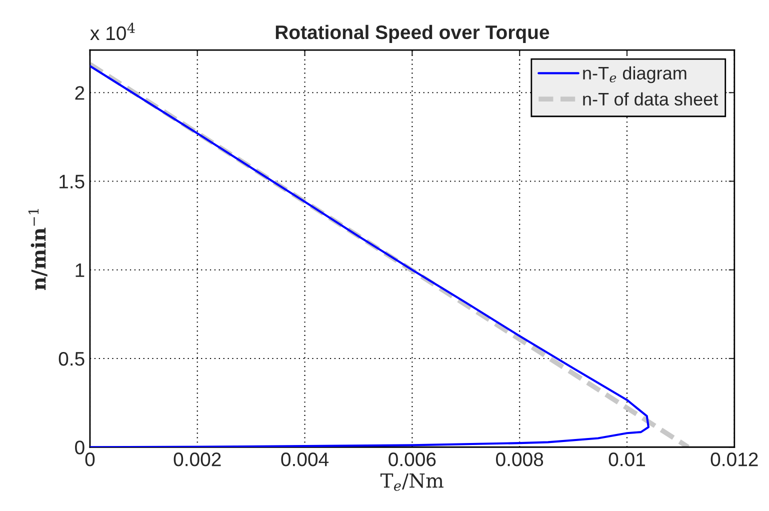 Image resolution: width=769 pixels, height=511 pixels. Describe the element at coordinates (650, 99) in the screenshot. I see `legend-label: n-T of data sheet` at that location.